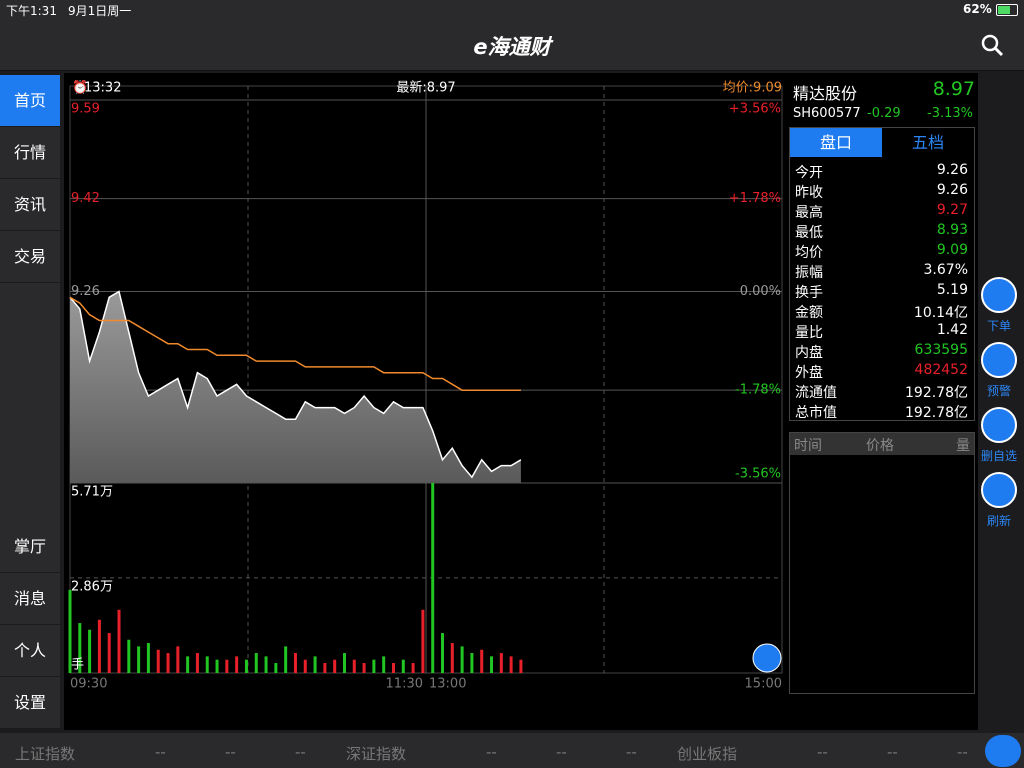  What do you see at coordinates (376, 754) in the screenshot?
I see `index-name: 深证指数` at bounding box center [376, 754].